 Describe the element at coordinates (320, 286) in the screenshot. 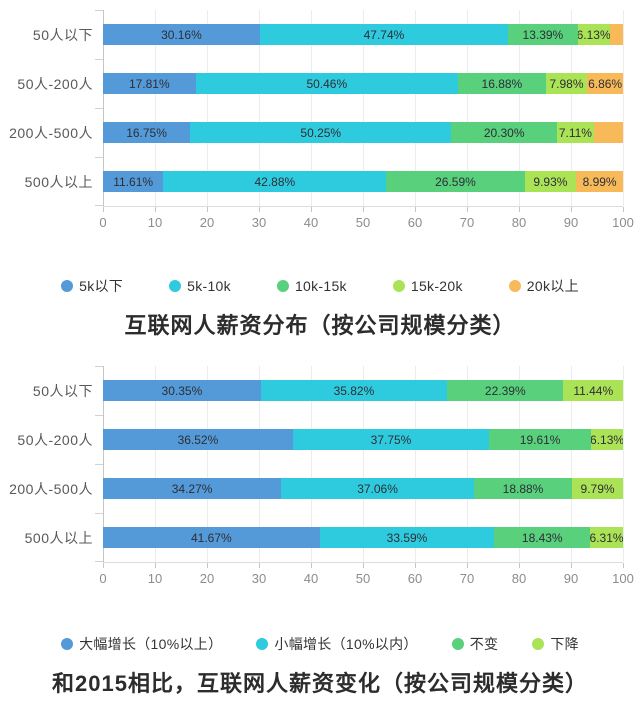

I see `legend-label: 10k-15k` at that location.